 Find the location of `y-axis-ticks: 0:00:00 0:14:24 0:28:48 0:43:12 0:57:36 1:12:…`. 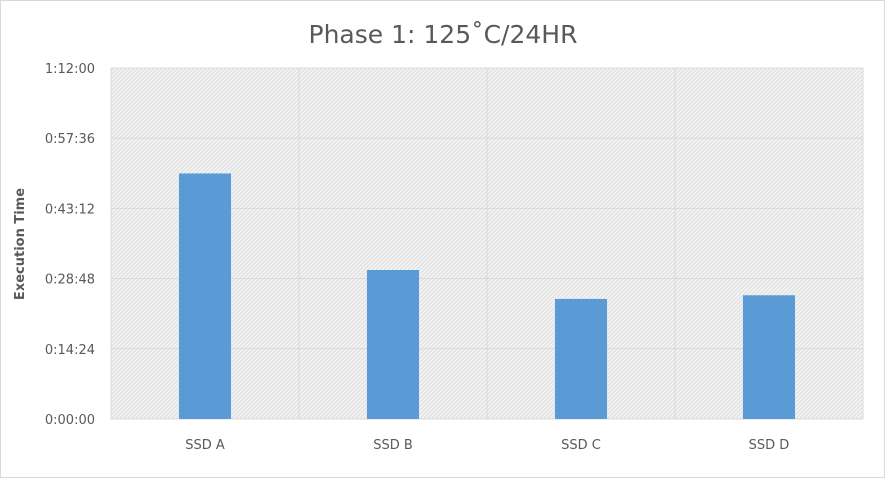

y-axis-ticks: 0:00:00 0:14:24 0:28:48 0:43:12 0:57:36 1:12:… is located at coordinates (70, 245).